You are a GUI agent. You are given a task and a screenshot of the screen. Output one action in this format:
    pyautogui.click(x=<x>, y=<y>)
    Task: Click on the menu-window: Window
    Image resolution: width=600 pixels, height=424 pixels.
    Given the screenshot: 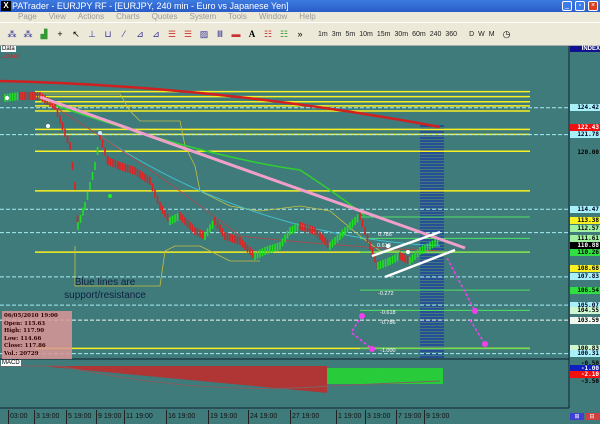 What is the action you would take?
    pyautogui.click(x=273, y=16)
    